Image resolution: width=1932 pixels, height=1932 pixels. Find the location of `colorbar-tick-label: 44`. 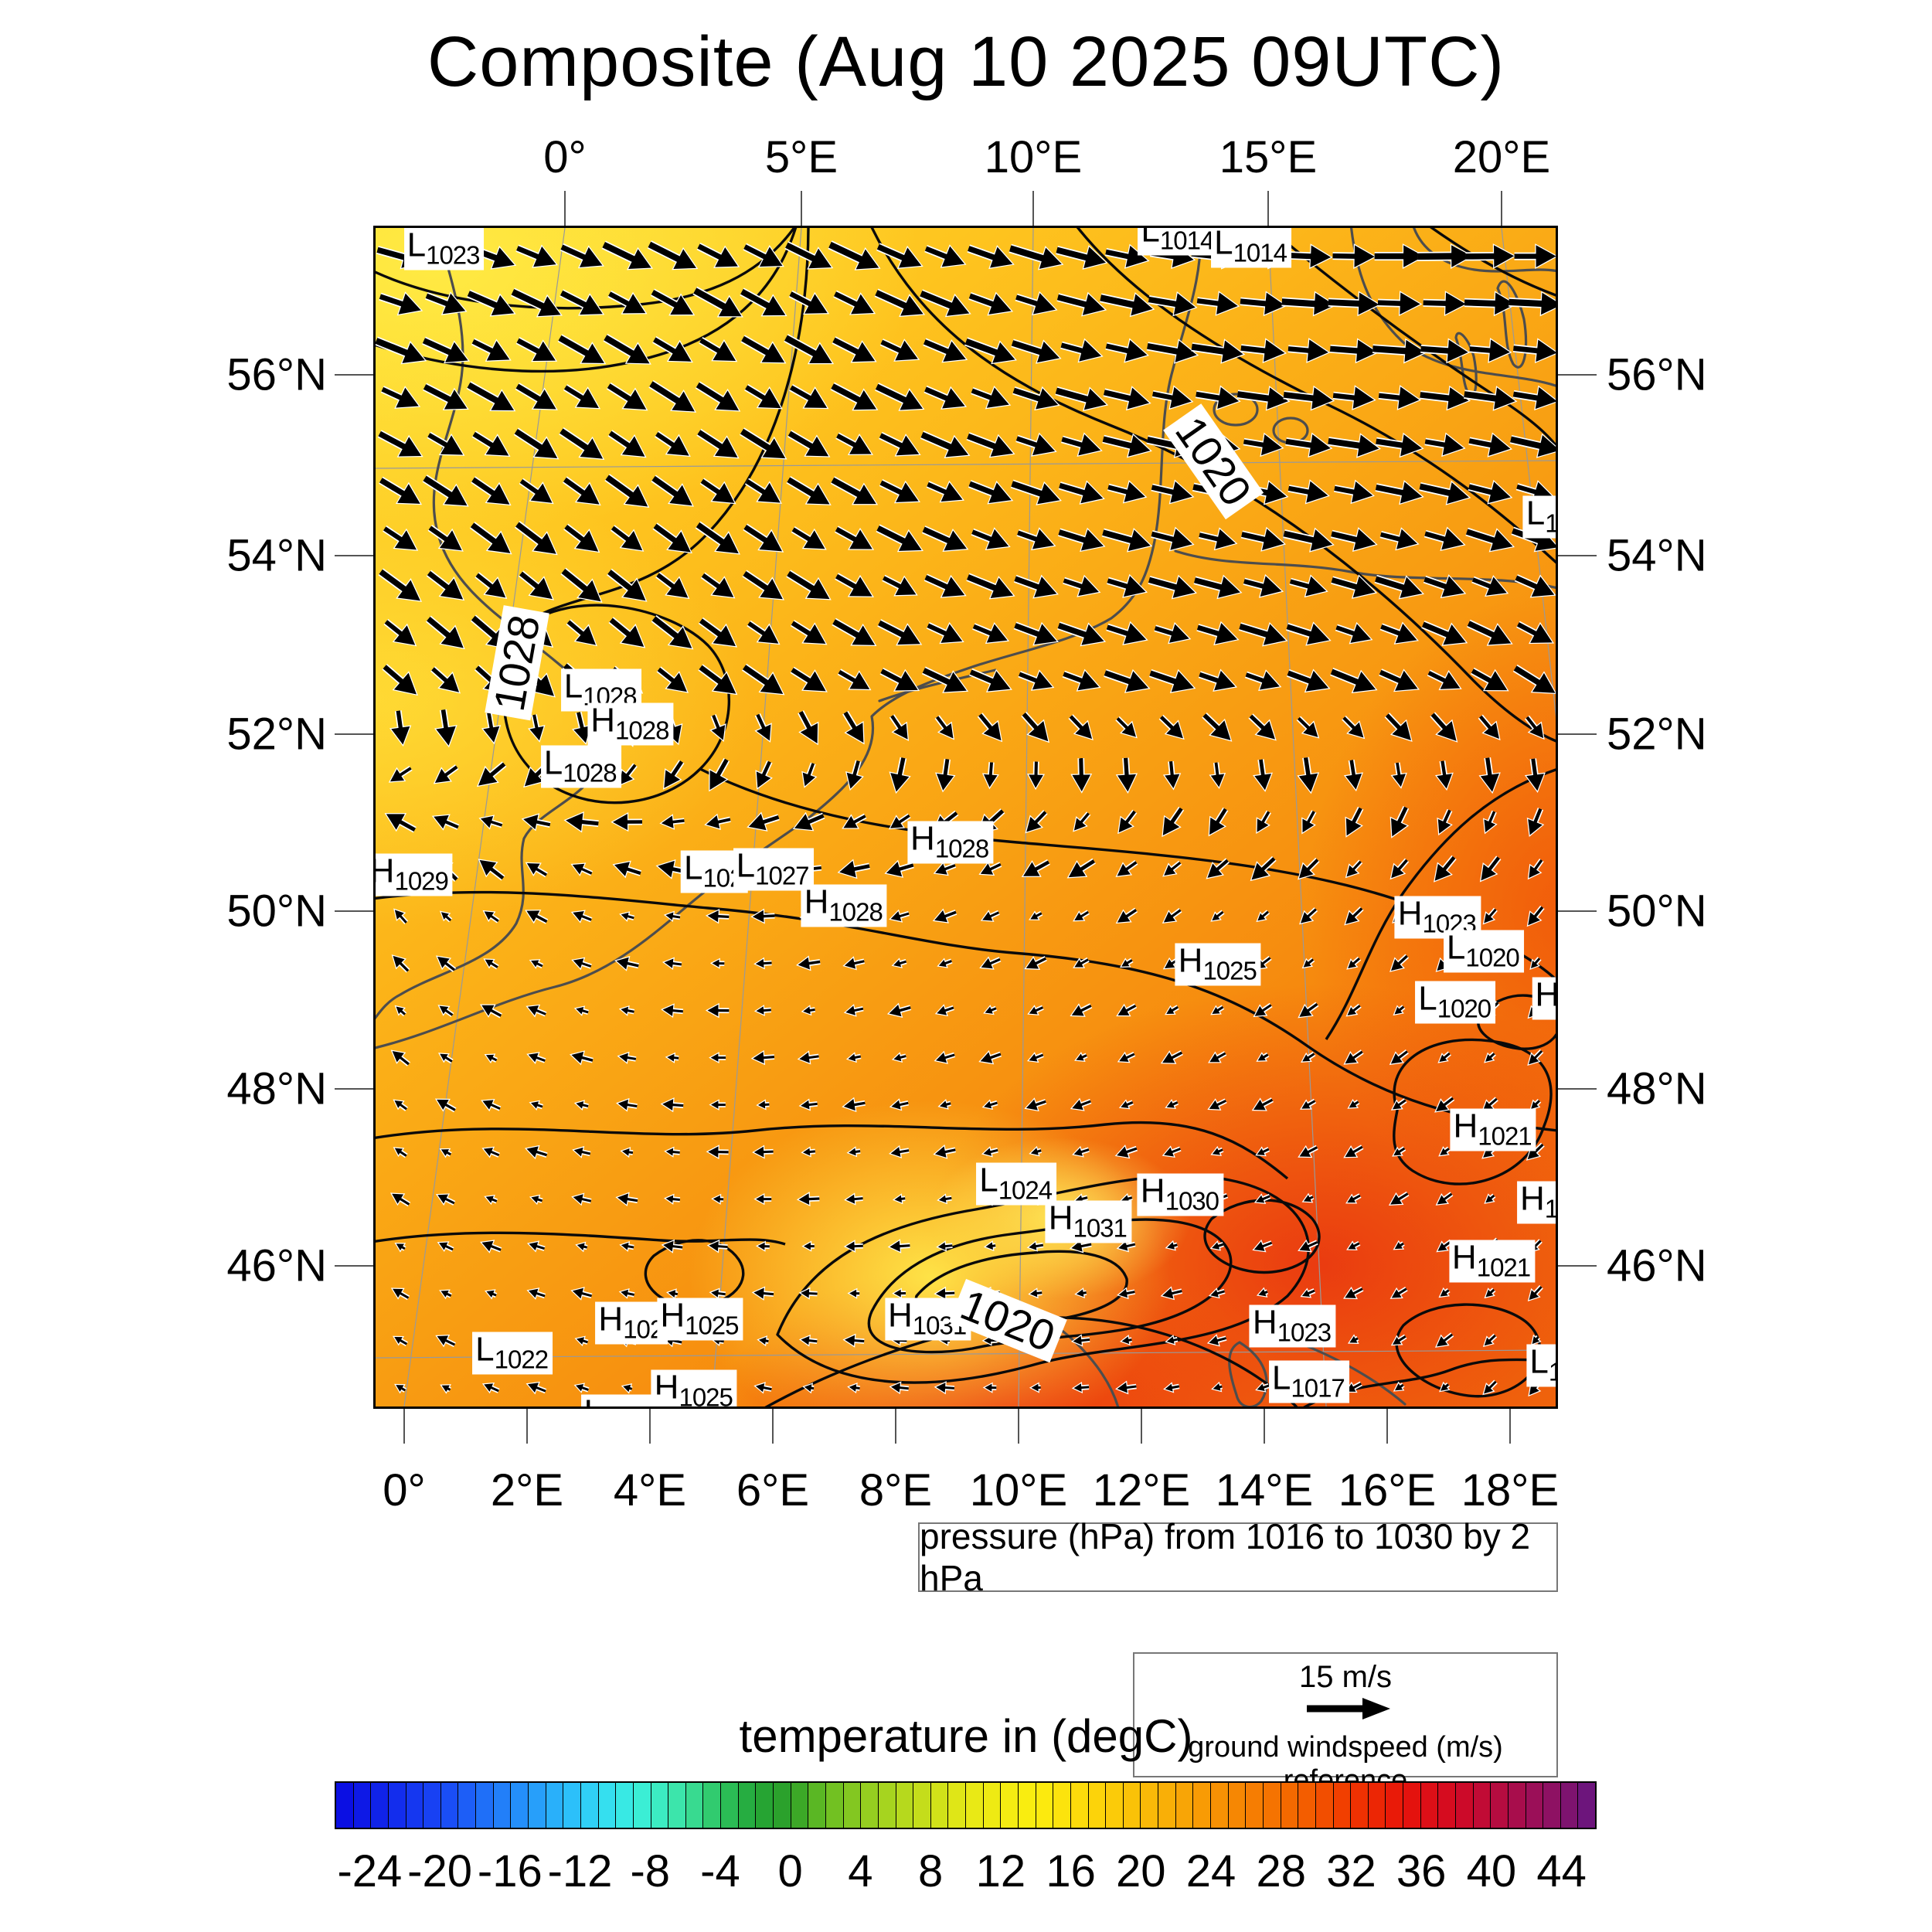

colorbar-tick-label: 44 is located at coordinates (1561, 1871).